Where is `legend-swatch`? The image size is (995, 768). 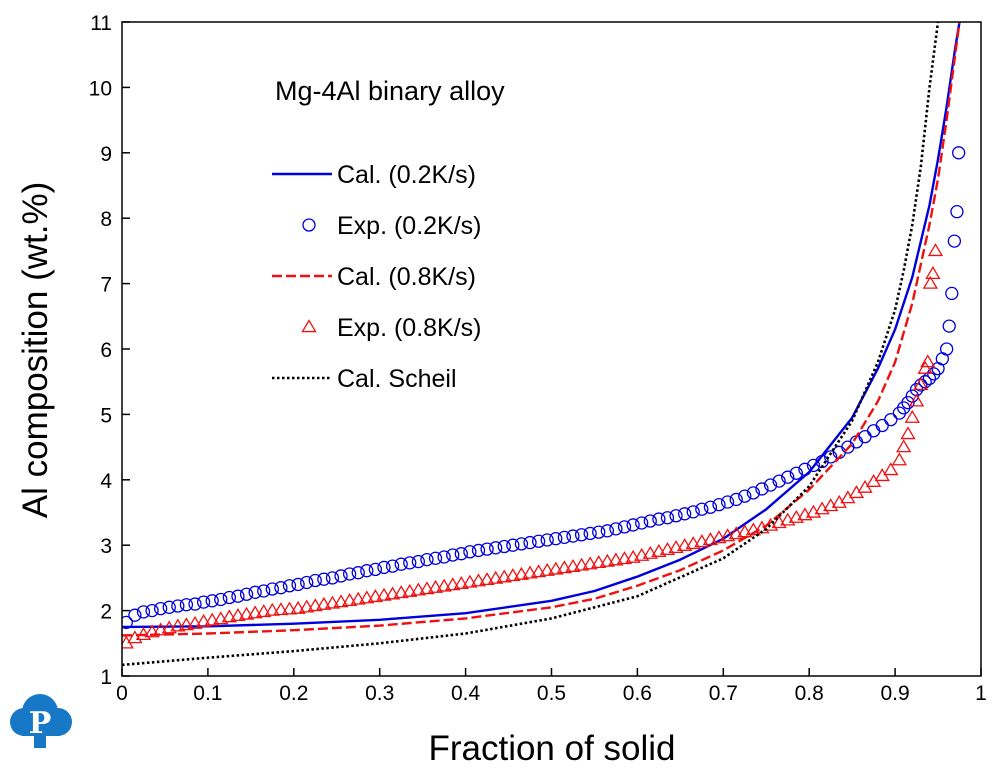
legend-swatch is located at coordinates (309, 225).